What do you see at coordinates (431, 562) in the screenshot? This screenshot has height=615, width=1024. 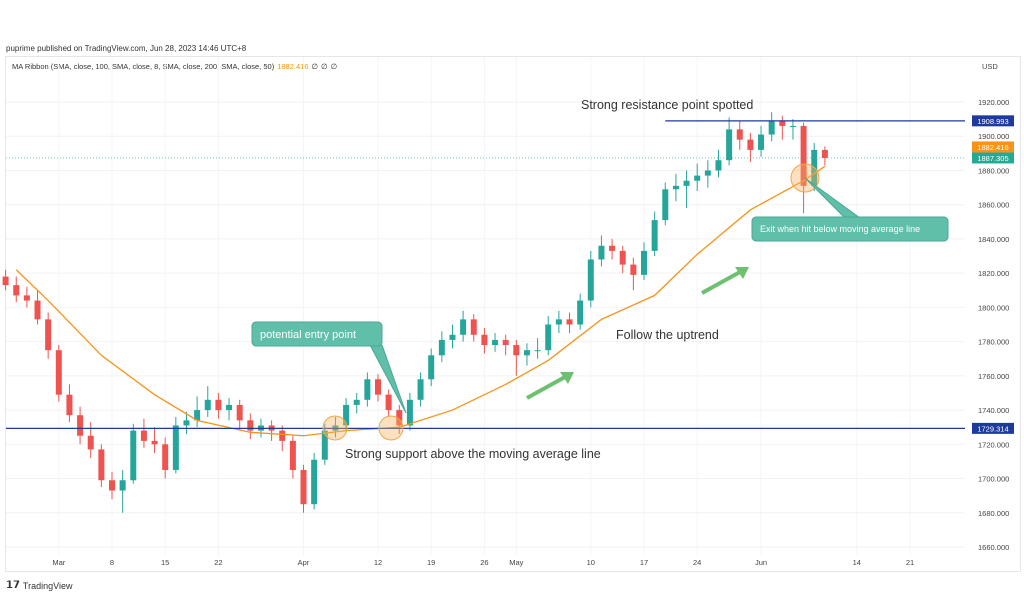 I see `date-tick-label: 19` at bounding box center [431, 562].